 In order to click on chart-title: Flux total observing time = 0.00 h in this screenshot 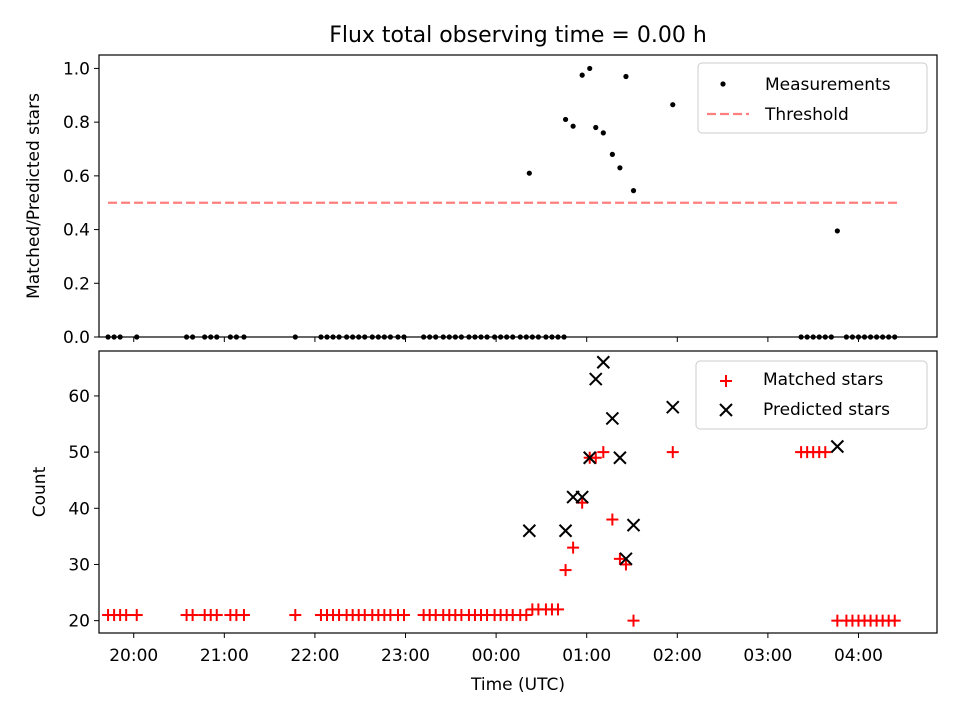, I will do `click(518, 35)`.